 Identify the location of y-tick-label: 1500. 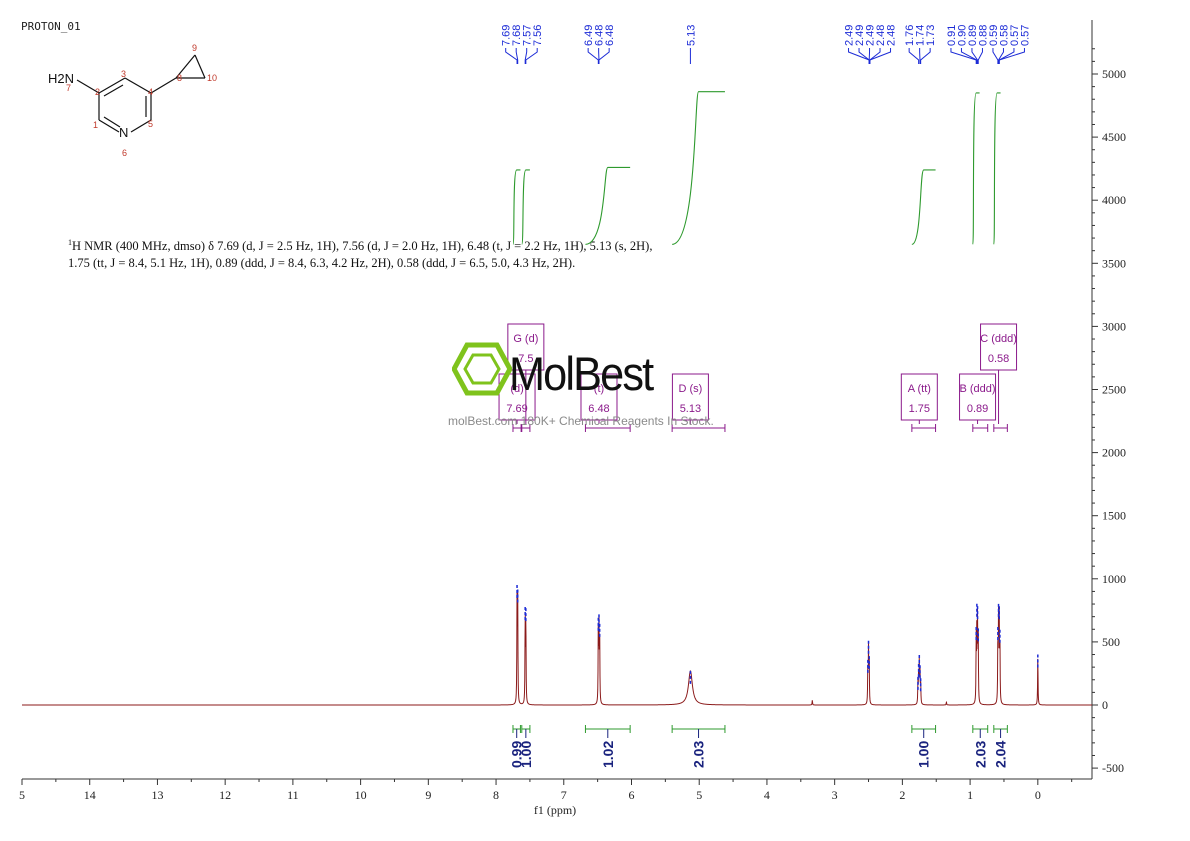
(1114, 516).